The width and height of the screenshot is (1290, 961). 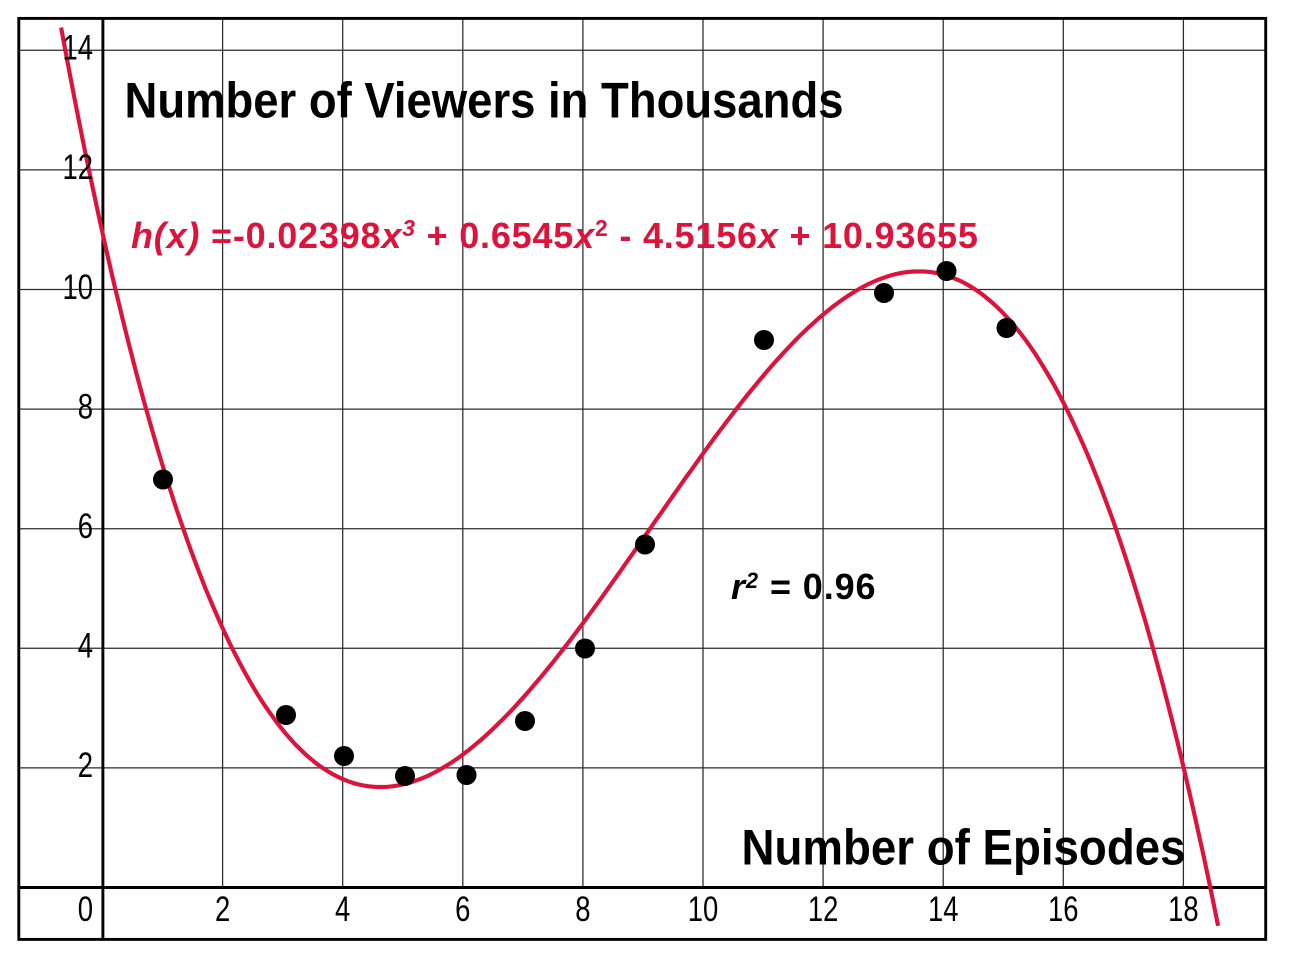 What do you see at coordinates (484, 101) in the screenshot?
I see `svg-text: Number of Viewers in Thousands` at bounding box center [484, 101].